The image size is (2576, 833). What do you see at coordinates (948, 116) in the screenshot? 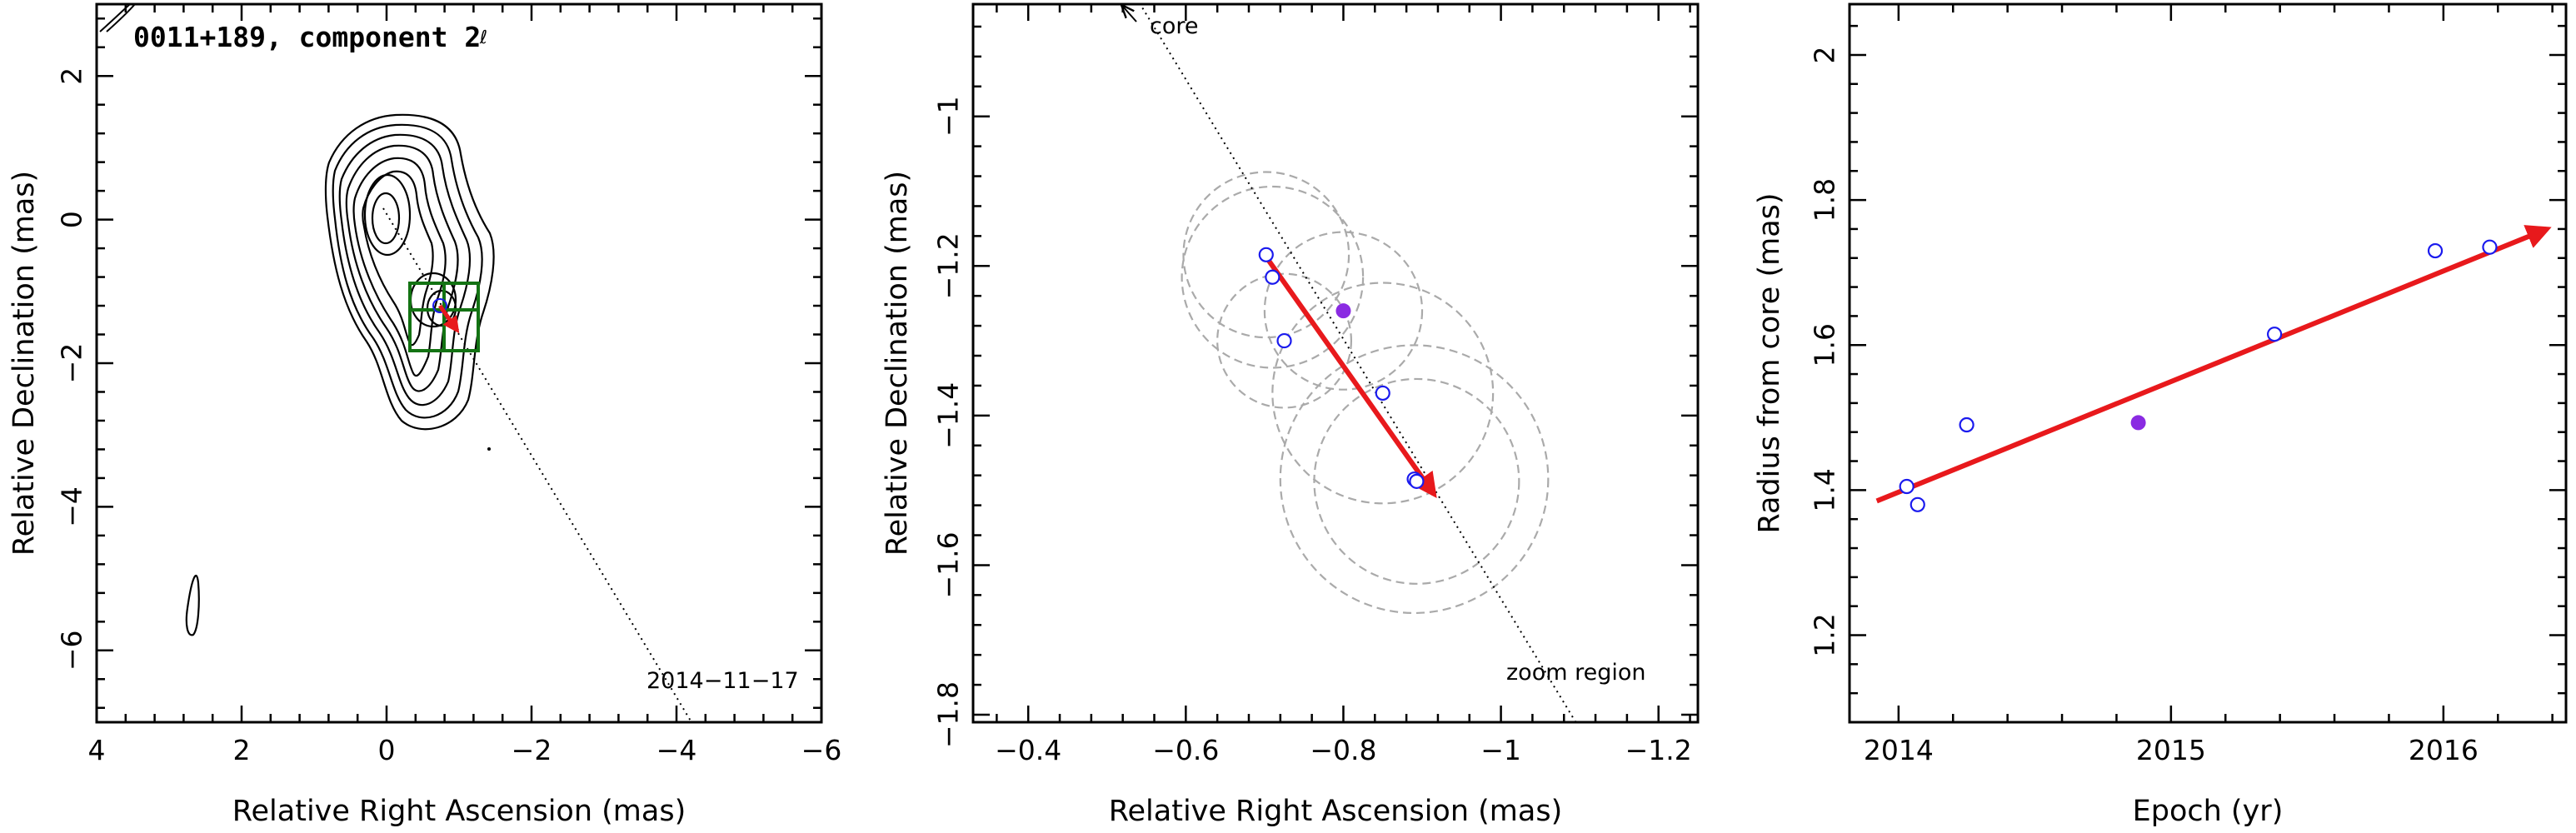
I see `y-tick-label: −1` at bounding box center [948, 116].